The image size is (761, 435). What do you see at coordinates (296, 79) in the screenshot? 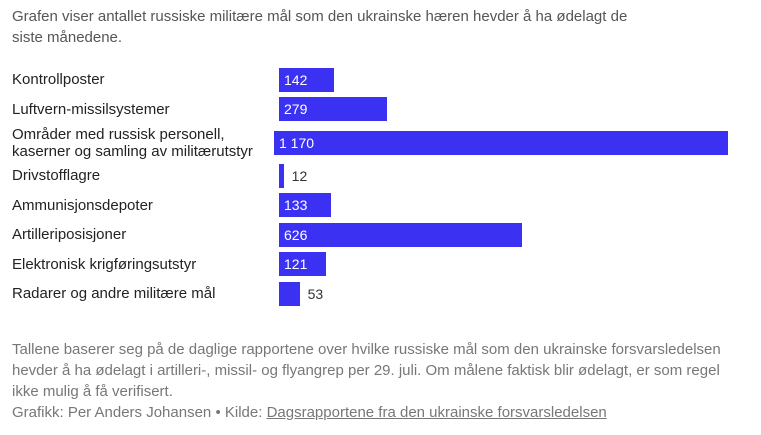
I see `value-label: 142` at bounding box center [296, 79].